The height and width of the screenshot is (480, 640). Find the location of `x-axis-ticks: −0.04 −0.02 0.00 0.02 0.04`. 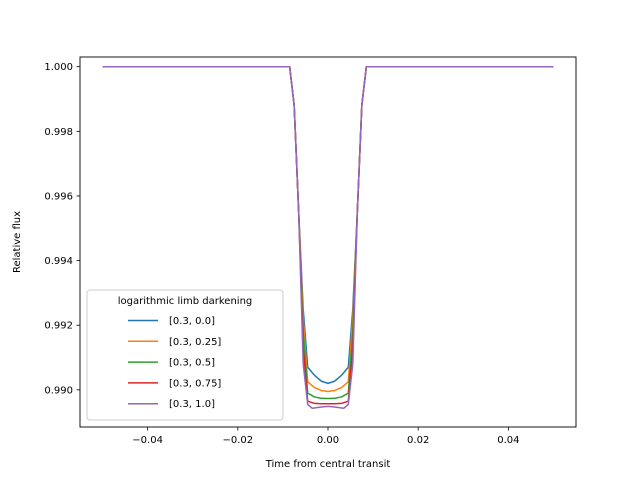

x-axis-ticks: −0.04 −0.02 0.00 0.02 0.04 is located at coordinates (325, 436).